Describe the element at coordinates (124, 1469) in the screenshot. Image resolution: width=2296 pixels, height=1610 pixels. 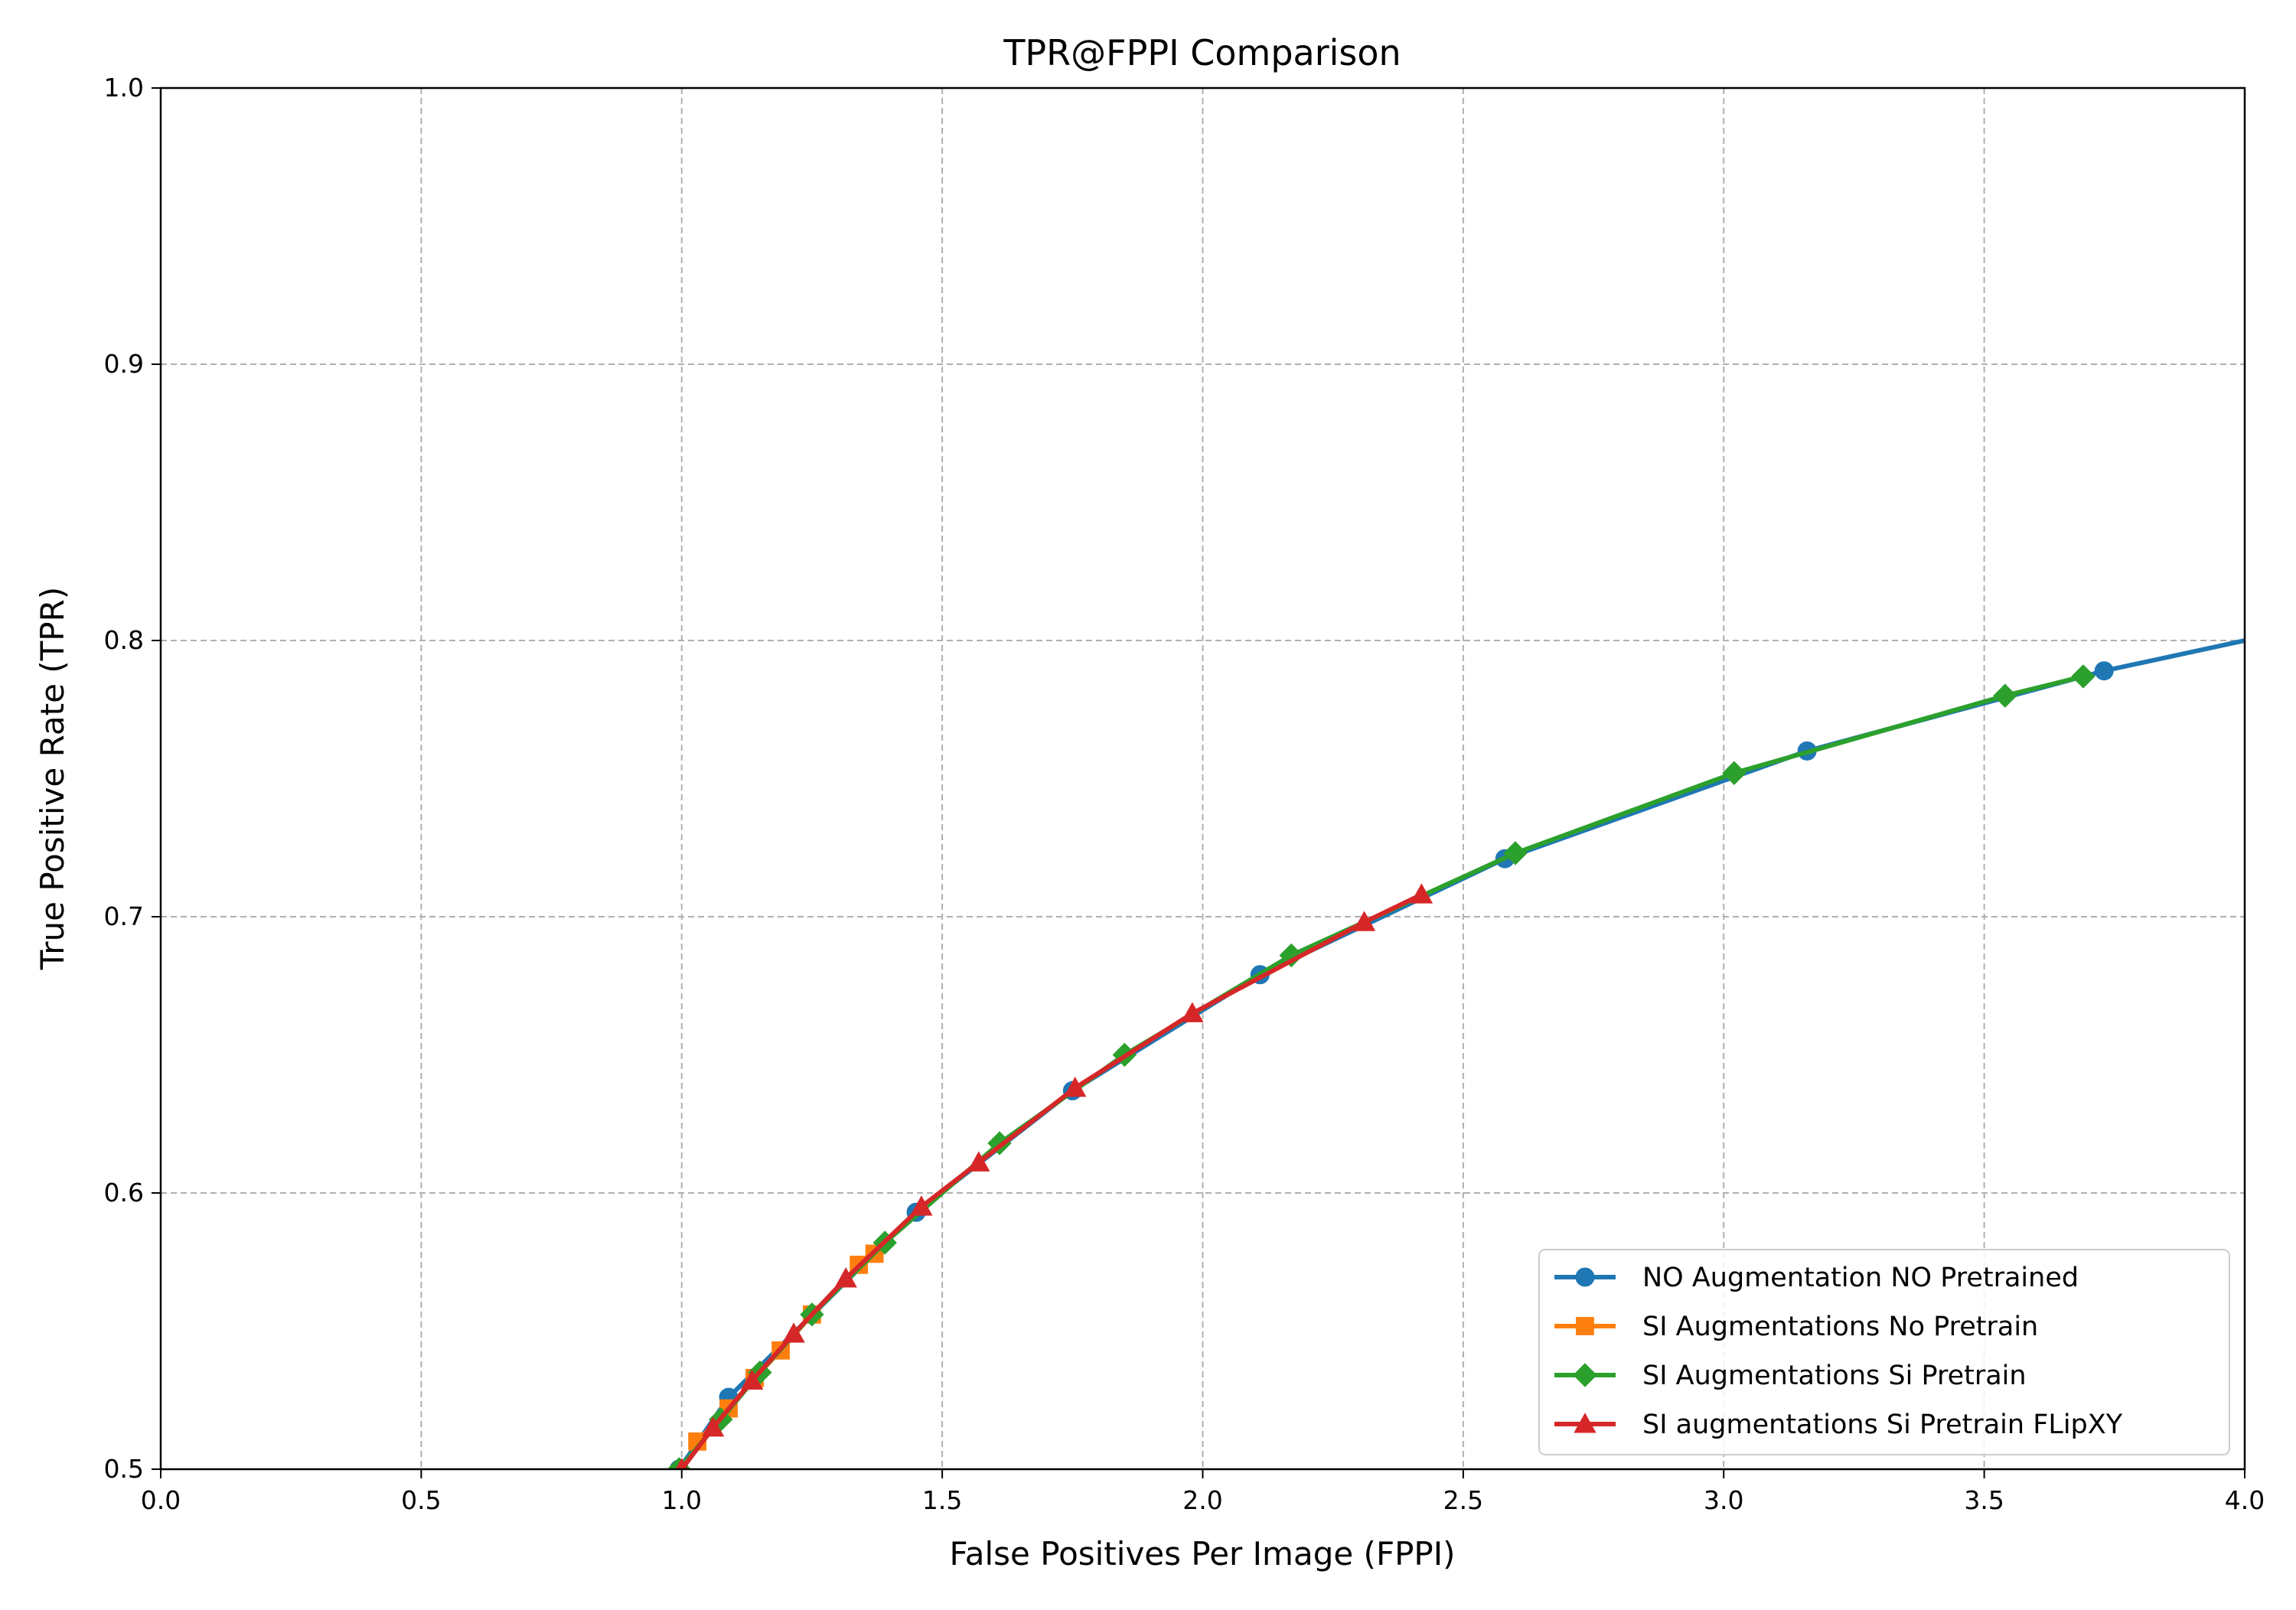
I see `y-tick-label: 0.5` at that location.